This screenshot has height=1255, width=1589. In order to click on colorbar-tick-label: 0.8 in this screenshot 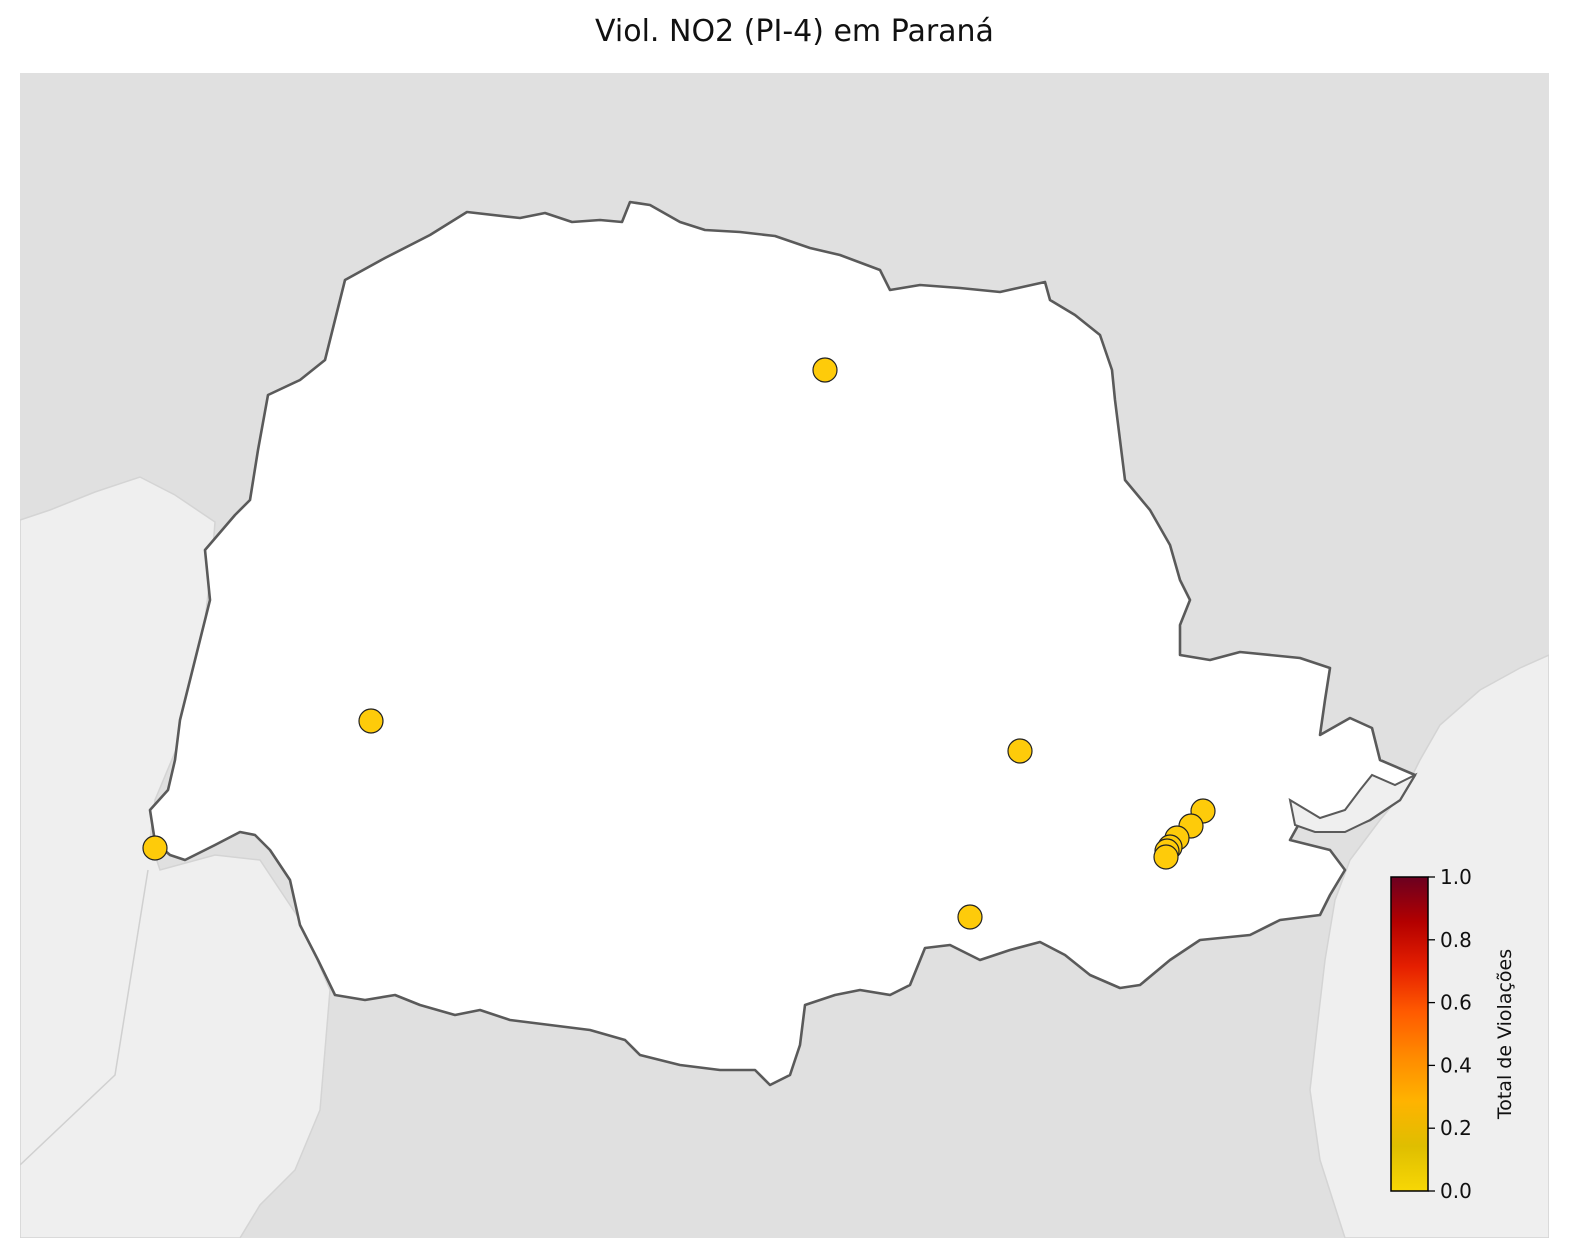, I will do `click(1456, 940)`.